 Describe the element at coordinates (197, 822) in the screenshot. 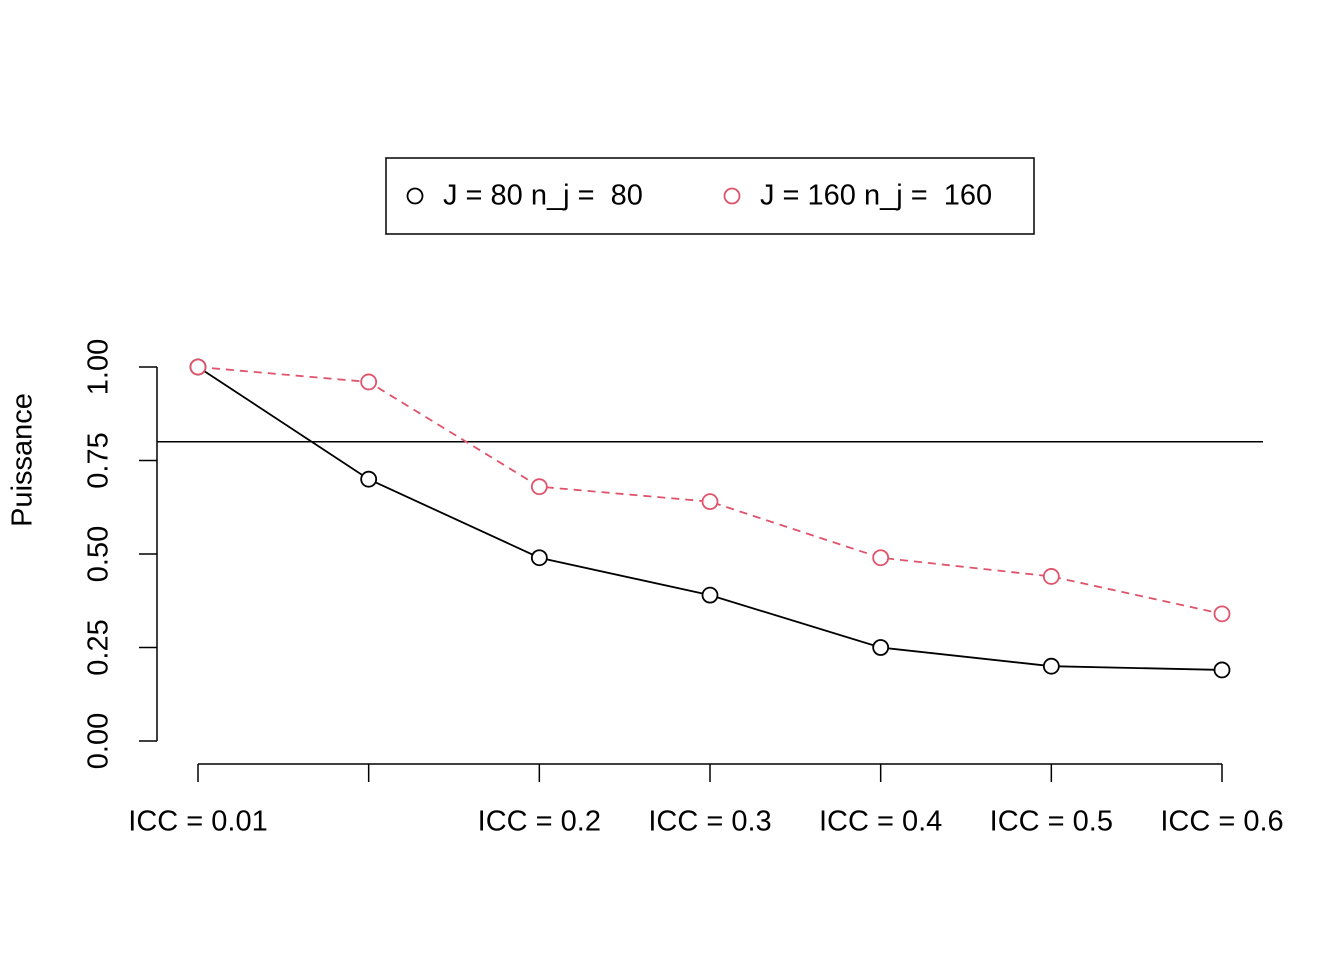

I see `x-tick-label: ICC = 0.01` at that location.